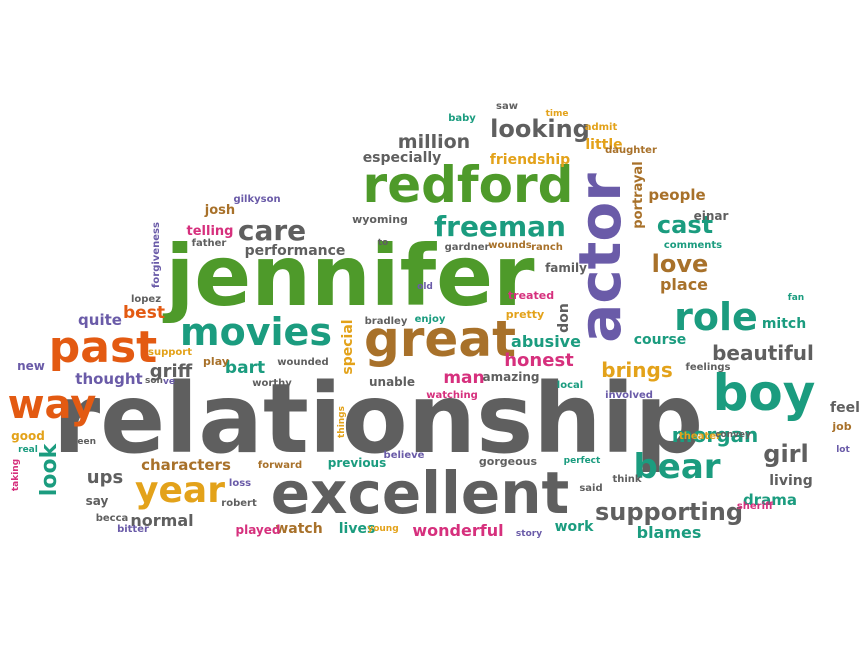  Describe the element at coordinates (280, 465) in the screenshot. I see `cloud-word: forward` at that location.